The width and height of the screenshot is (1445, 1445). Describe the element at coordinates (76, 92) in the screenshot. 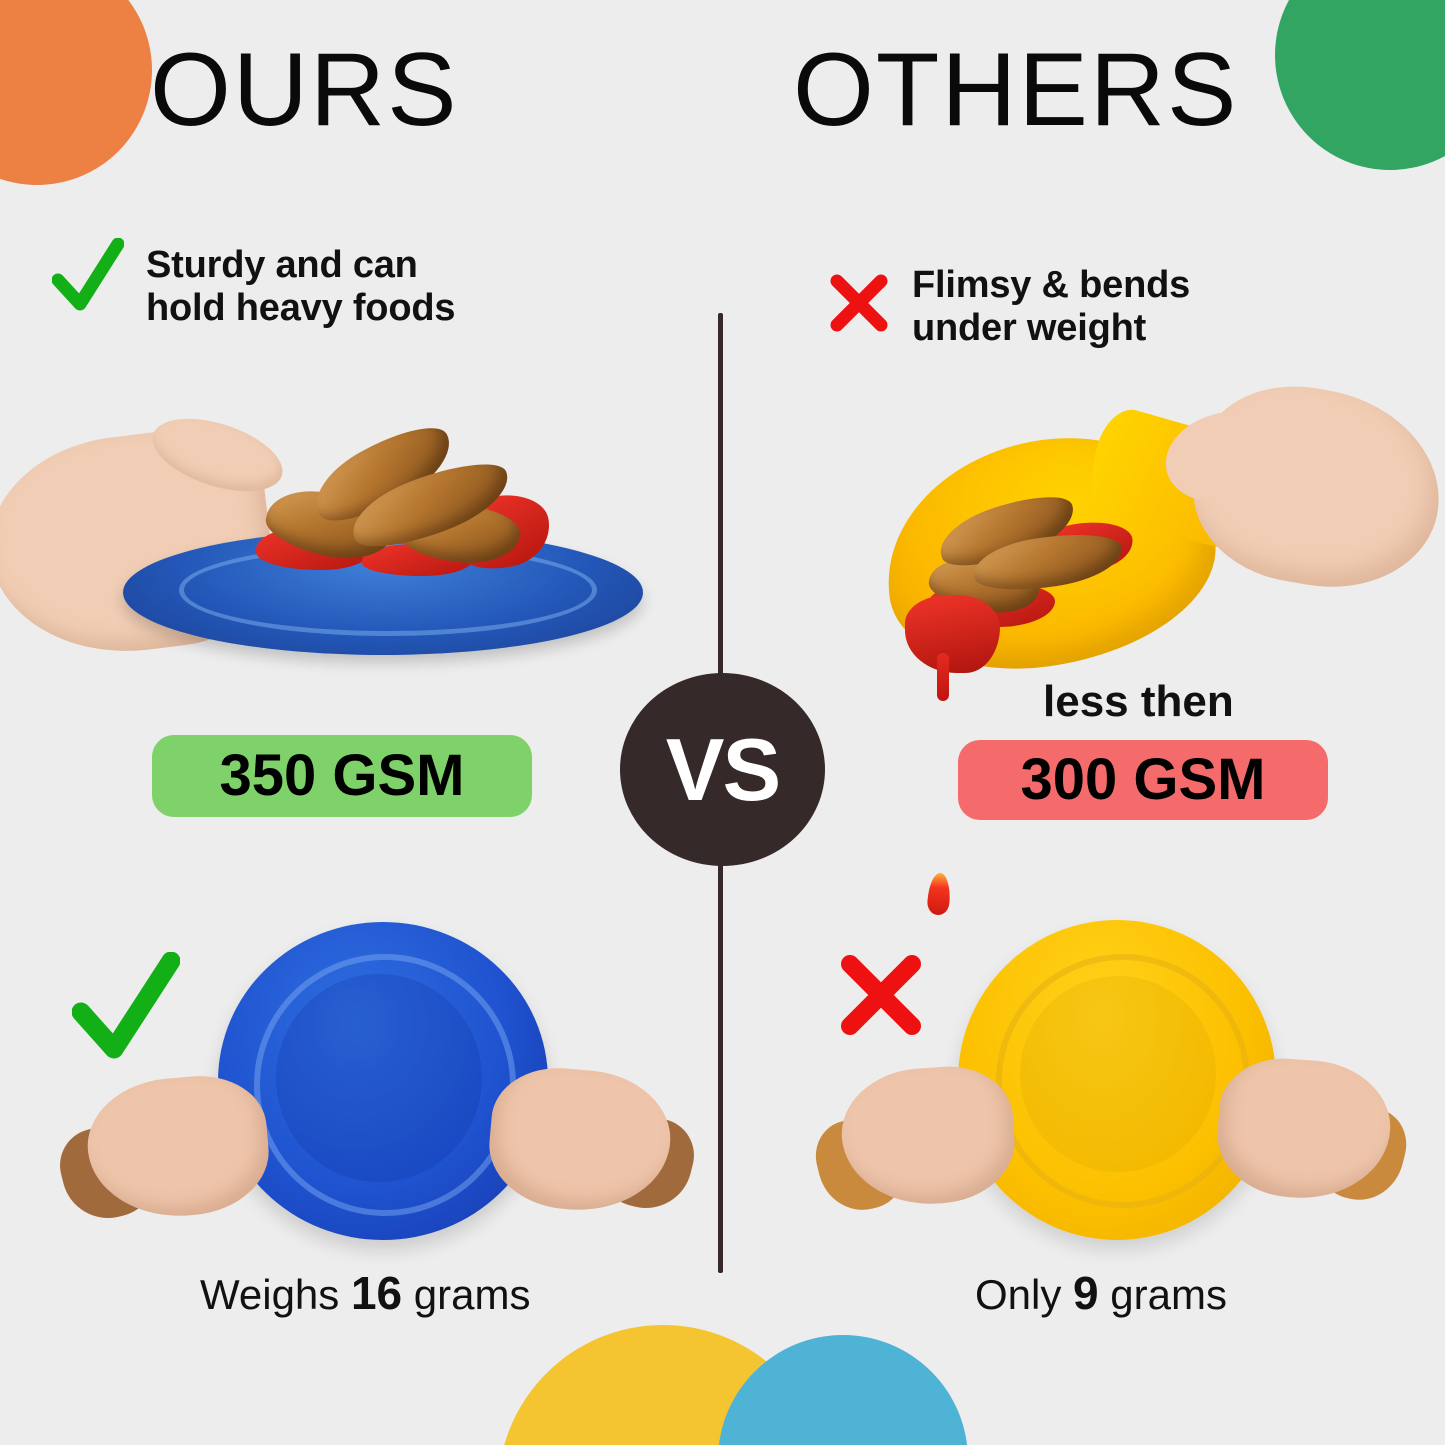

I see `decor-circle-orange` at that location.